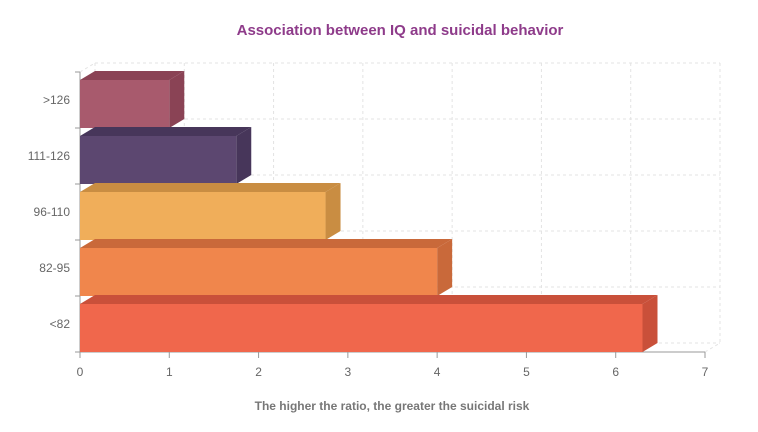 Image resolution: width=758 pixels, height=432 pixels. What do you see at coordinates (80, 372) in the screenshot?
I see `x-tick-label: 0` at bounding box center [80, 372].